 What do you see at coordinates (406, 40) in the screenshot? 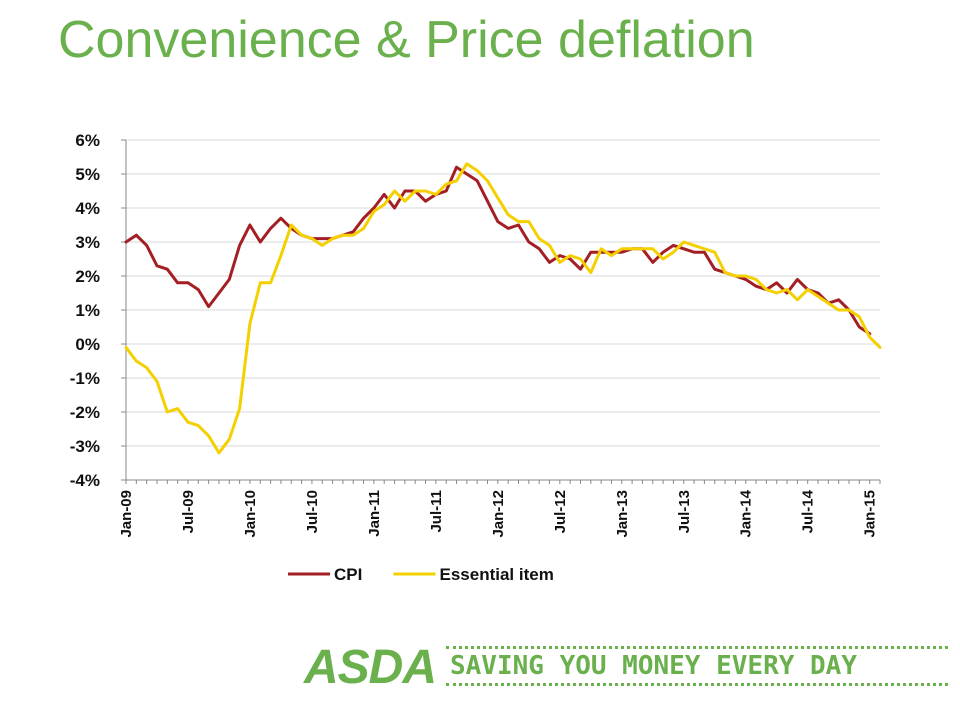
I see `slide-title: Convenience & Price deflation` at bounding box center [406, 40].